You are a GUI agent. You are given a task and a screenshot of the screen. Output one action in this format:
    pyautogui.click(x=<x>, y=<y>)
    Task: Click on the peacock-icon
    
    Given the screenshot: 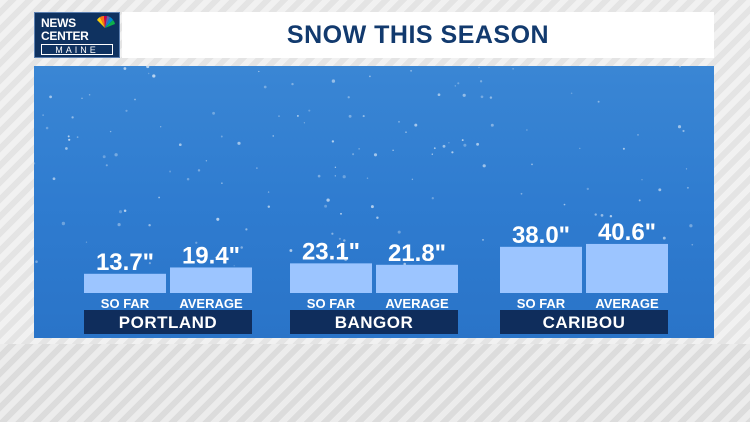 What is the action you would take?
    pyautogui.click(x=106, y=22)
    